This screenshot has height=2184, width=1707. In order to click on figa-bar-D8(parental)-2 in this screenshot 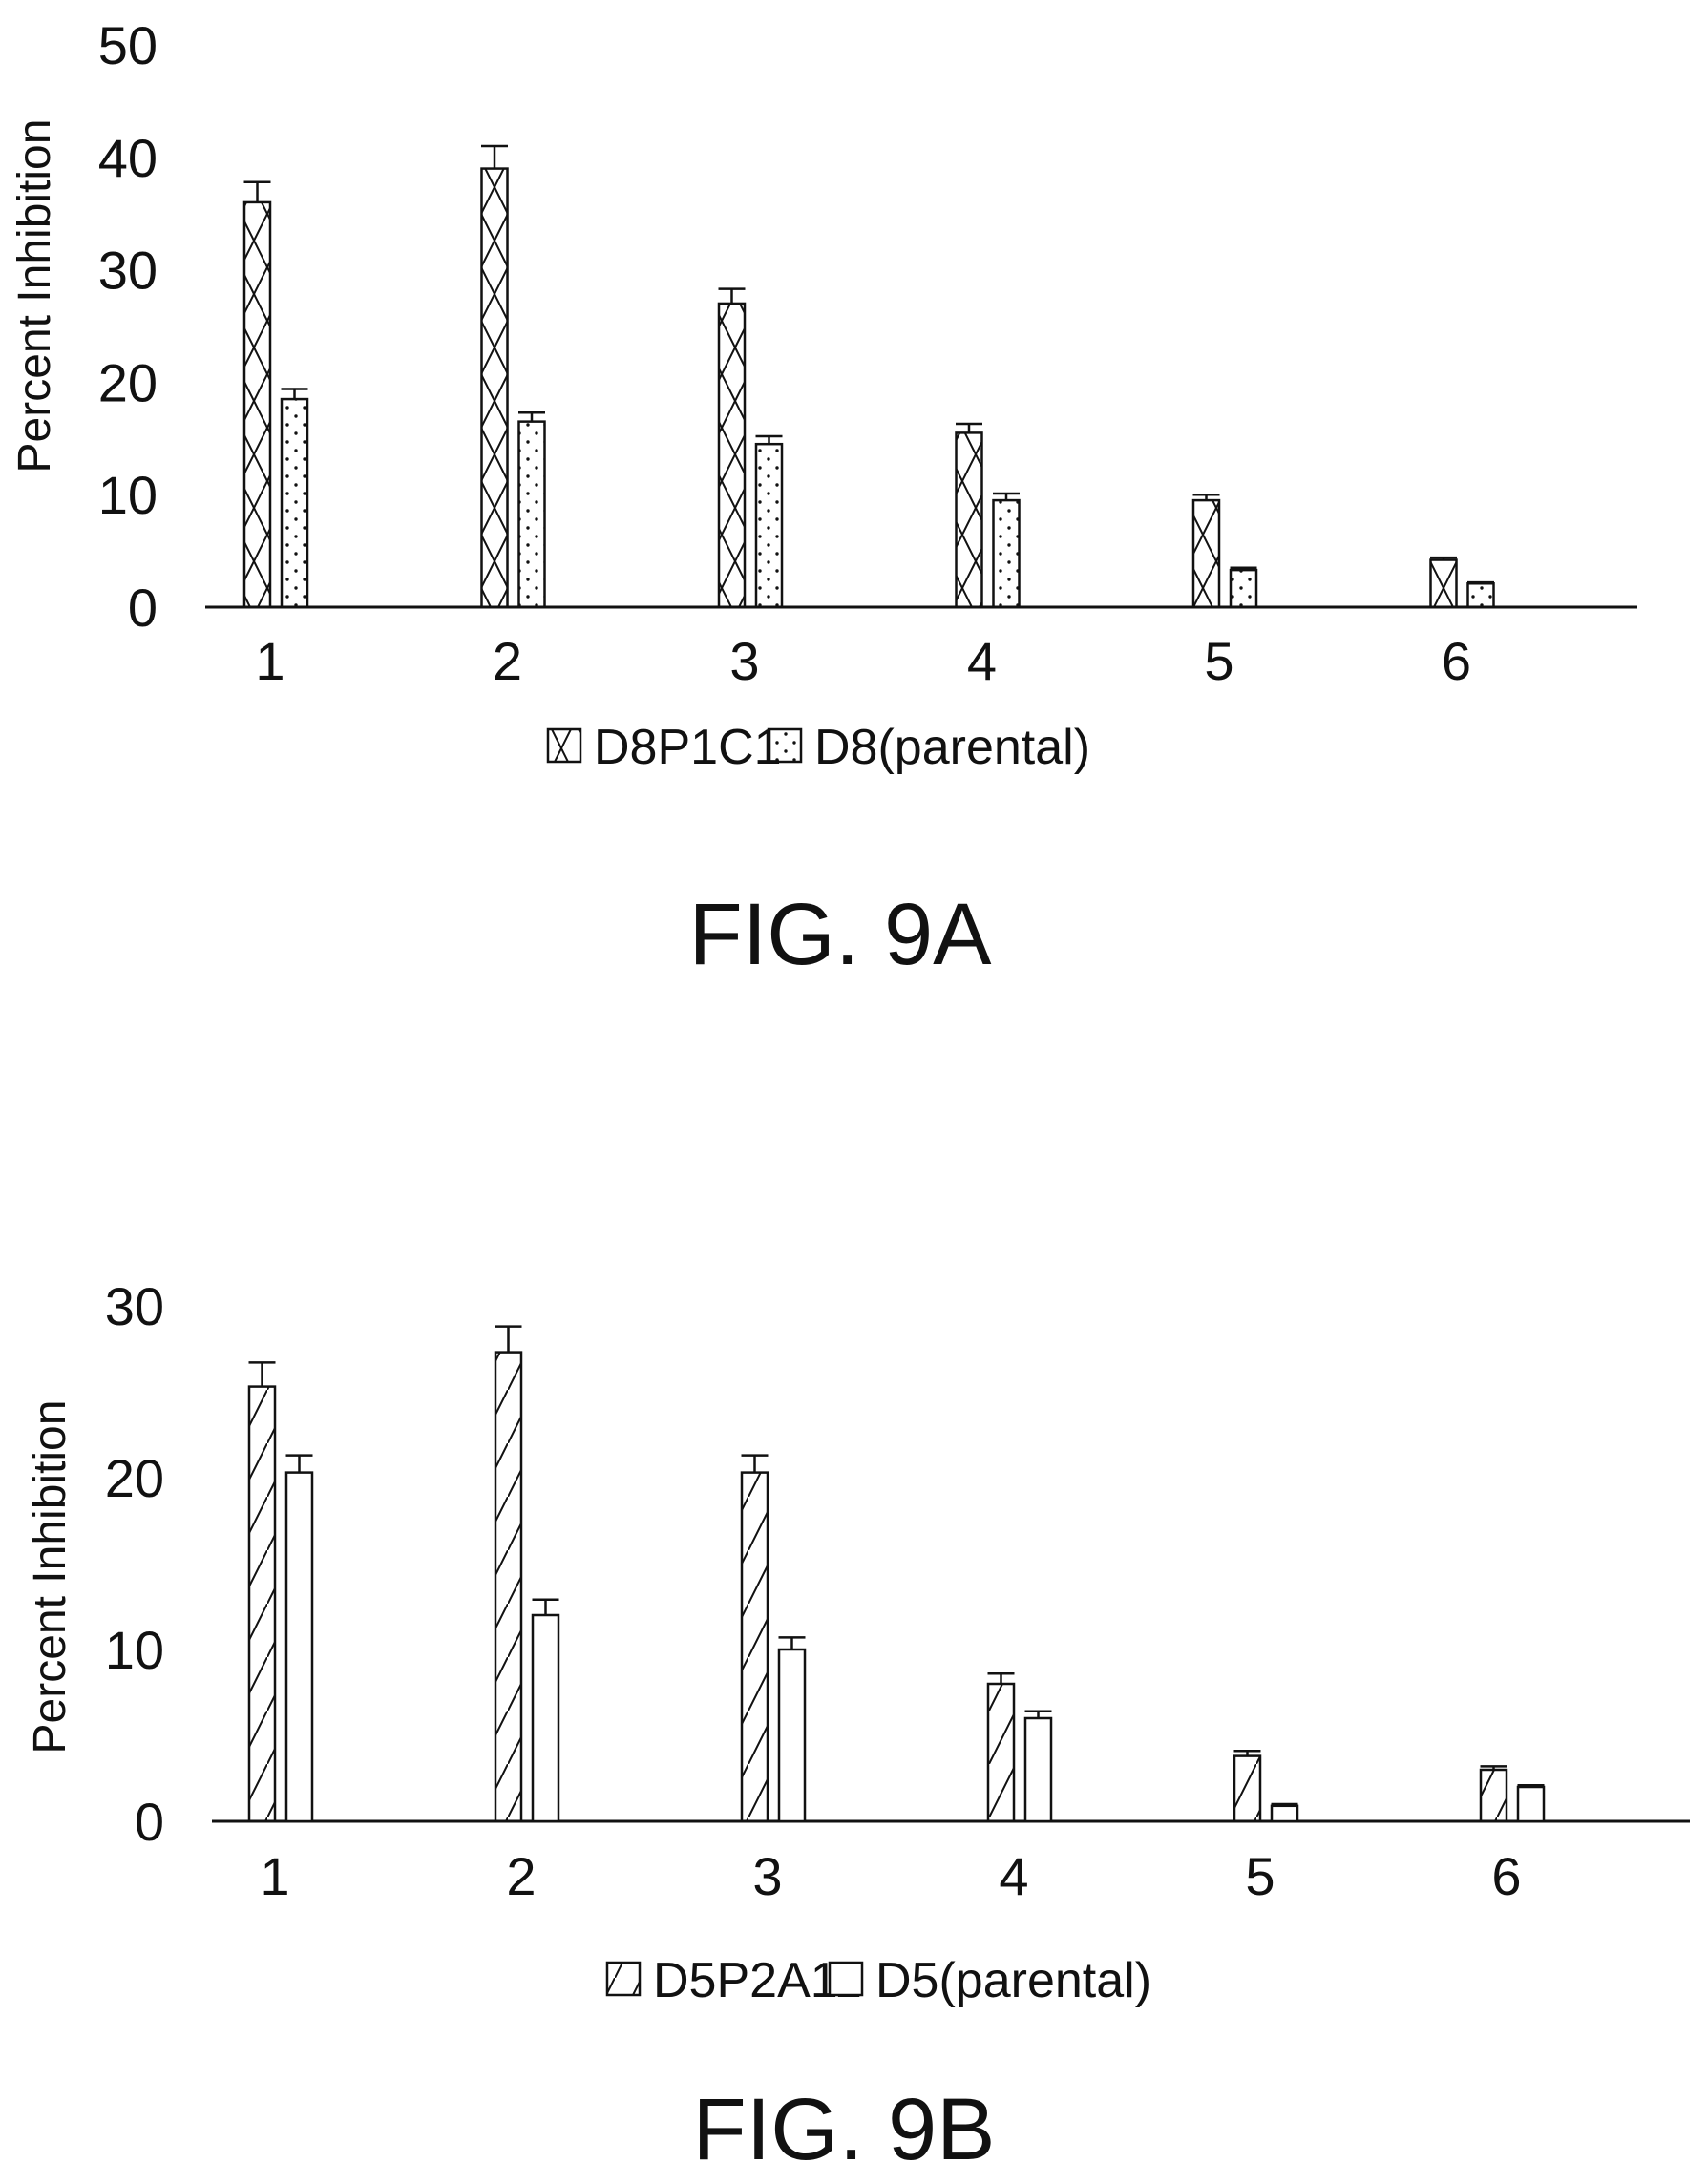, I will do `click(531, 514)`.